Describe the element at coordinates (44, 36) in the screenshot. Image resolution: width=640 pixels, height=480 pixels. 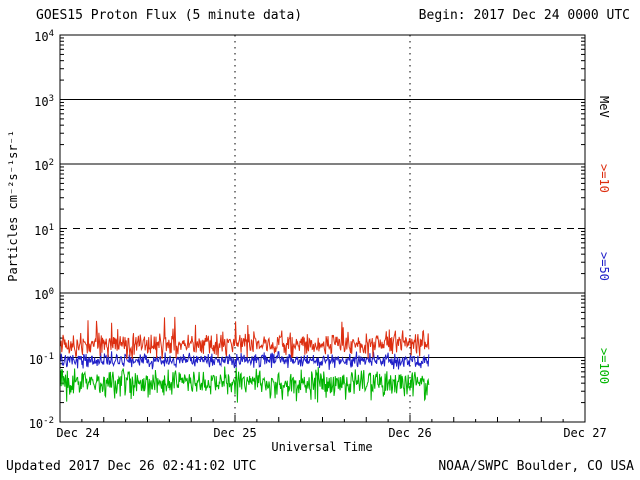
I see `y-tick-label: 10⁴` at that location.